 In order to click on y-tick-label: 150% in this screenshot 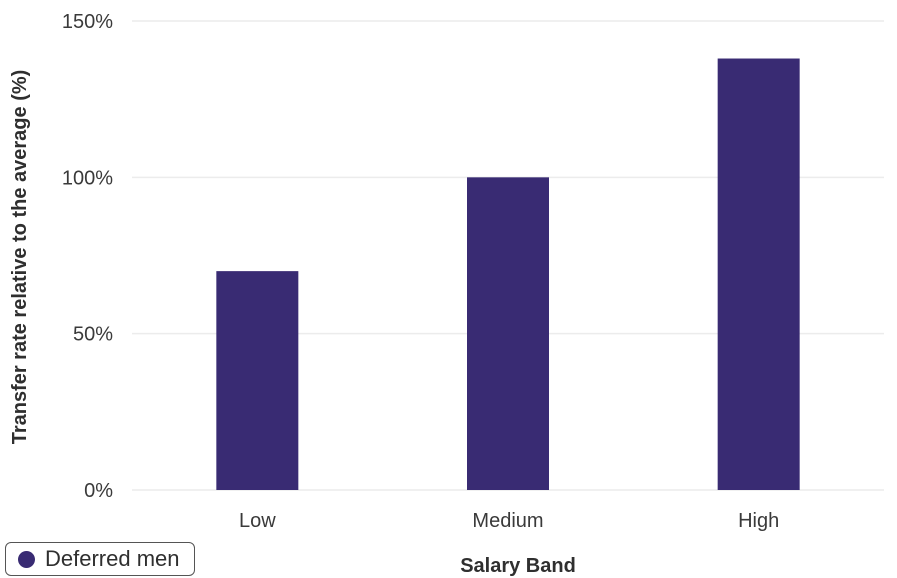, I will do `click(87, 22)`.